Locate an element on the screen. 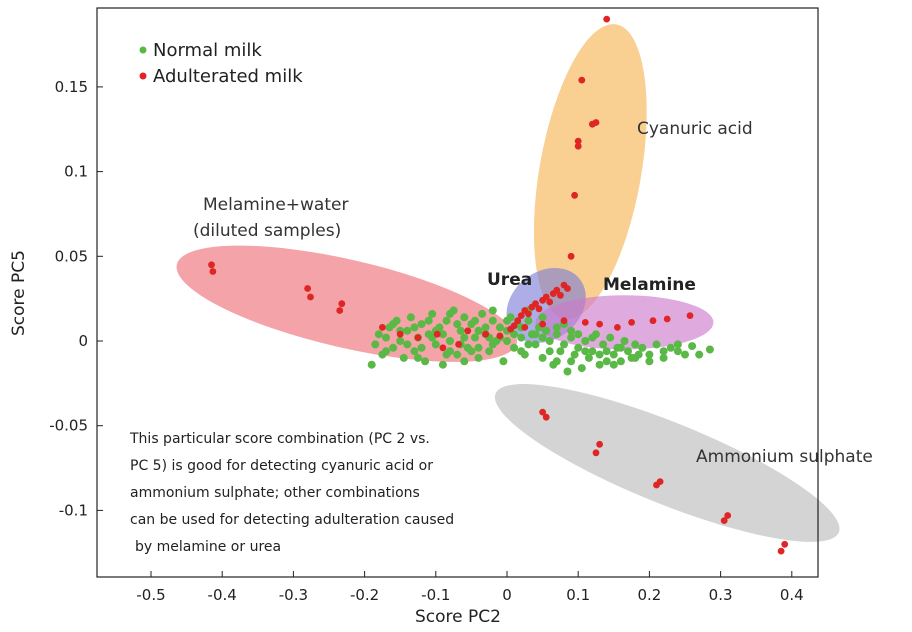  y-tick-label: 0 is located at coordinates (83, 341).